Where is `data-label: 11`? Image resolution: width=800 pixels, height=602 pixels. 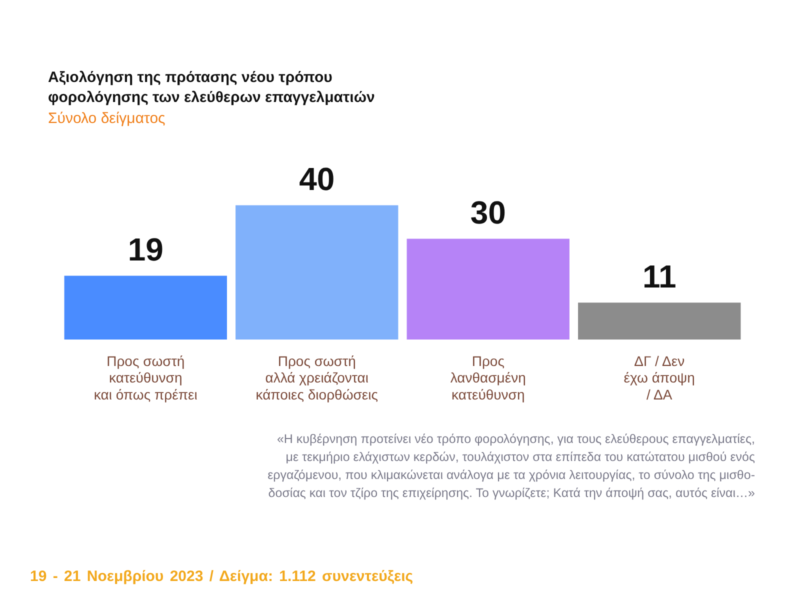
data-label: 11 is located at coordinates (659, 276).